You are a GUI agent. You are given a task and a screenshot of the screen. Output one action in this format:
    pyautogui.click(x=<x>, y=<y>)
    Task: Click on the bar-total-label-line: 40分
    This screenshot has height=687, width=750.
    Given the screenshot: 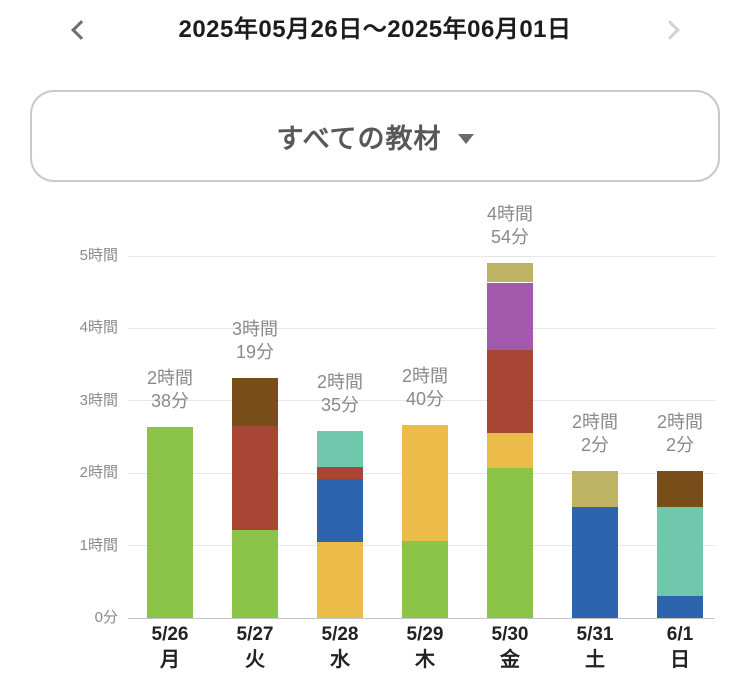 What is the action you would take?
    pyautogui.click(x=425, y=398)
    